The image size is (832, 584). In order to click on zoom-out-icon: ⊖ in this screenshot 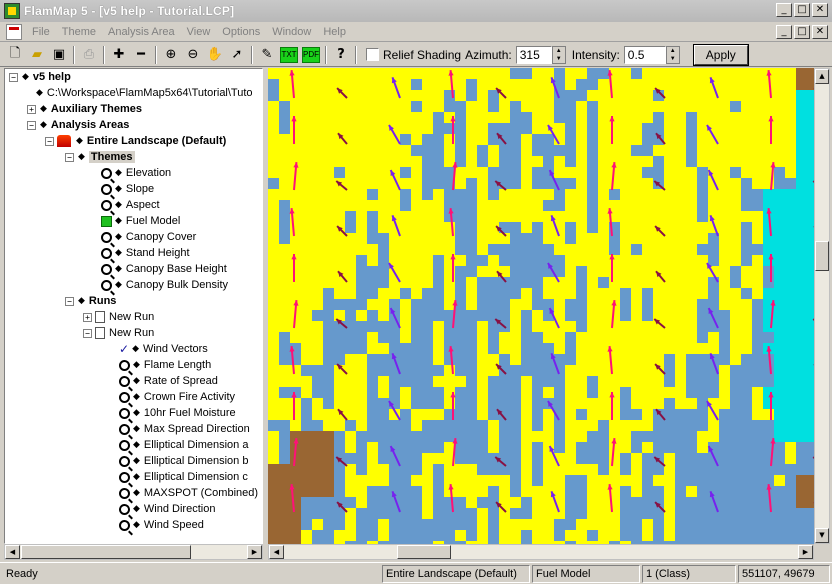, I will do `click(193, 54)`.